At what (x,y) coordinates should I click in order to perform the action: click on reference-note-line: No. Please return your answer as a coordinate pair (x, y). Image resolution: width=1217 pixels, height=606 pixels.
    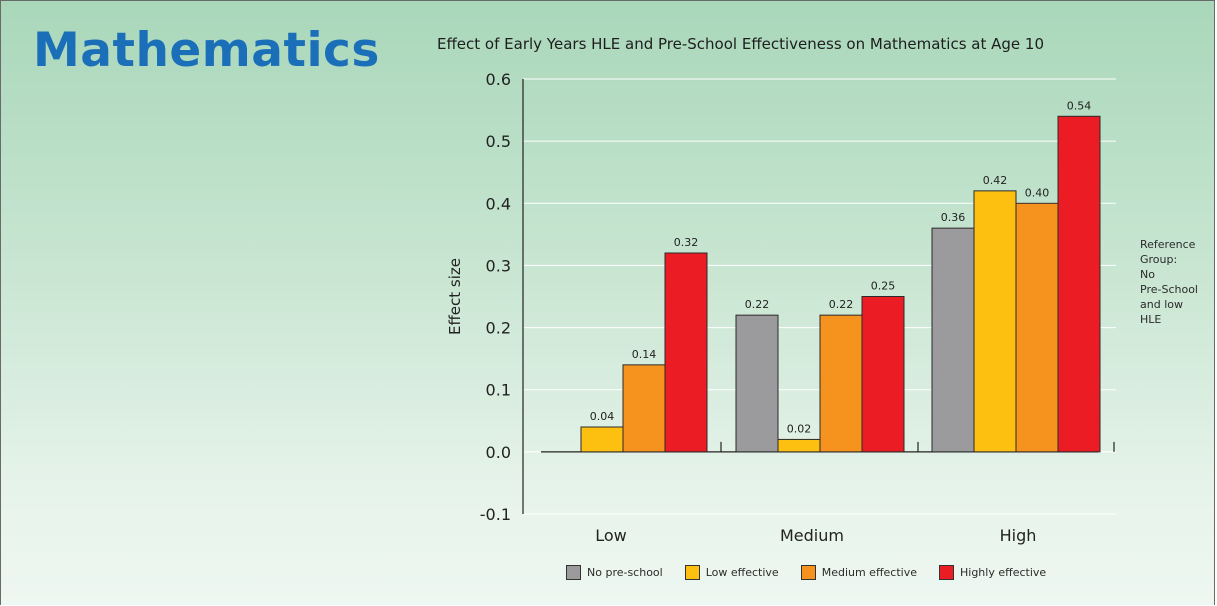
    Looking at the image, I should click on (1147, 274).